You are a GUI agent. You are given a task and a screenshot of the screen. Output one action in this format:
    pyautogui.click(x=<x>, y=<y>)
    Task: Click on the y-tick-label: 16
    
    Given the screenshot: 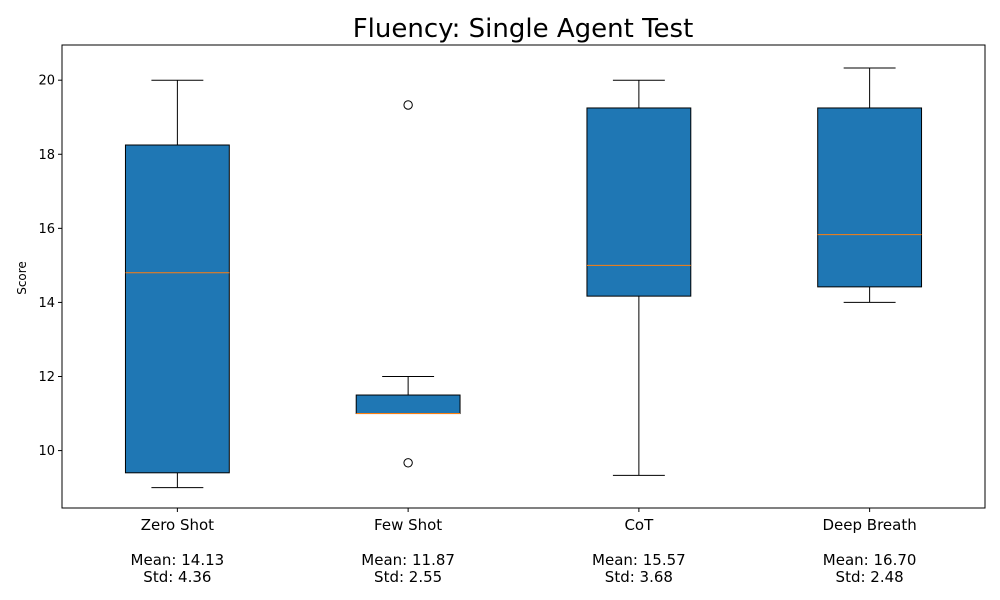 What is the action you would take?
    pyautogui.click(x=46, y=229)
    